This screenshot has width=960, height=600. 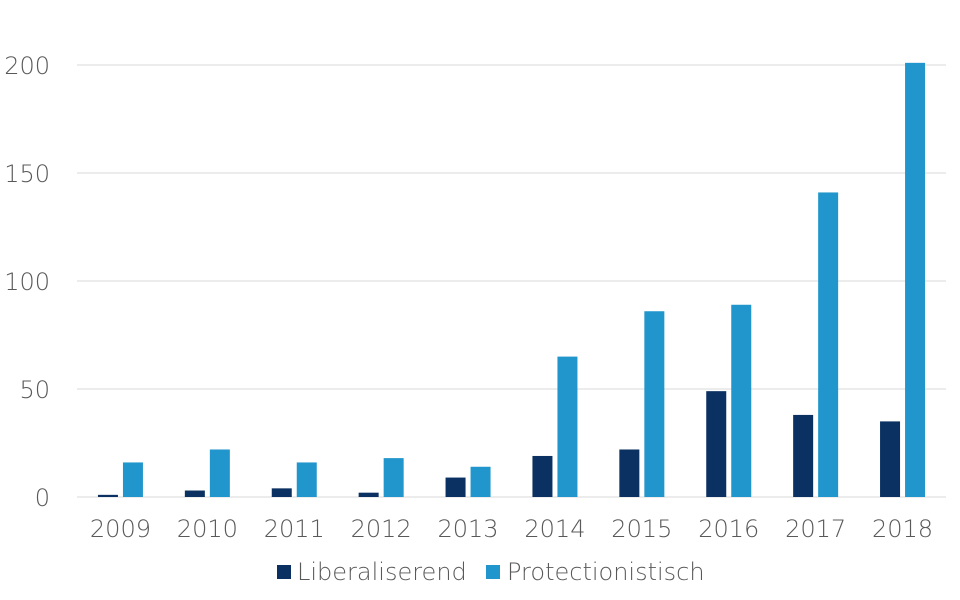 I want to click on x-axis-tick-labels: 2009 2010 2011 2012 2013 2014 2015 2016 2017 2018, so click(x=511, y=529).